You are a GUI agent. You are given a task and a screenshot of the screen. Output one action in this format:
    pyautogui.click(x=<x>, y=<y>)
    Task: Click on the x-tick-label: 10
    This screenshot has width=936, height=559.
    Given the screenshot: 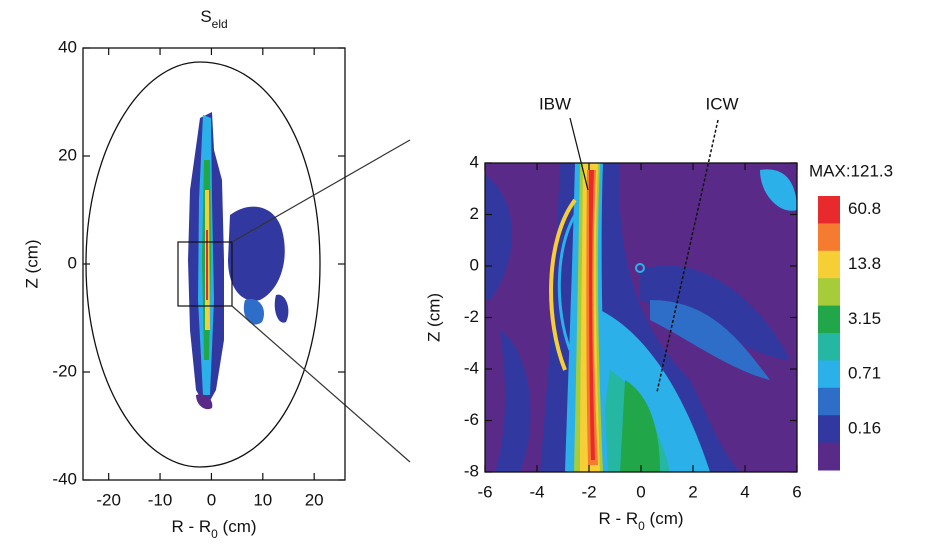 What is the action you would take?
    pyautogui.click(x=262, y=499)
    